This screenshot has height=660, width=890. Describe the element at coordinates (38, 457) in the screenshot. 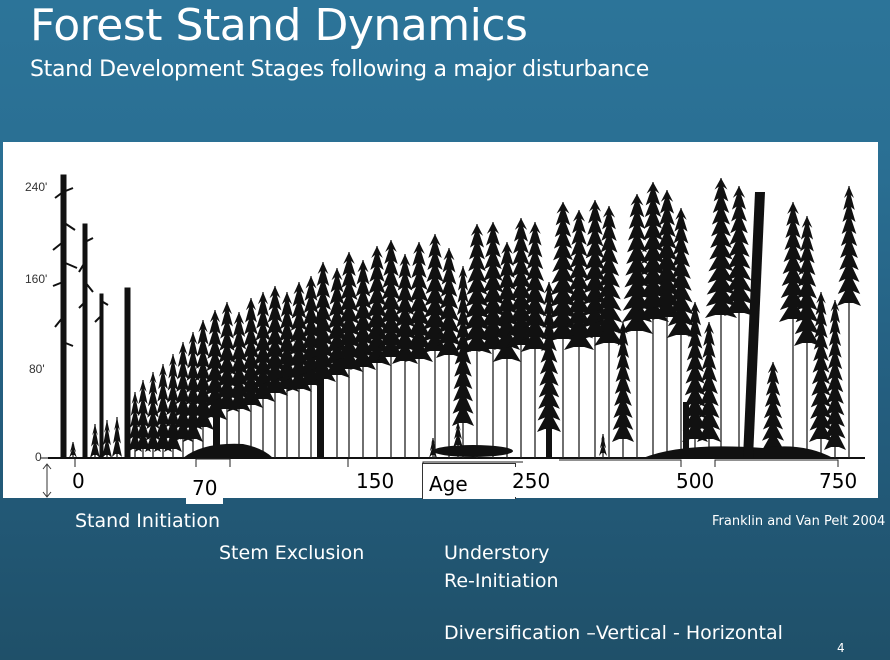

I see `y-tick-0: 0` at that location.